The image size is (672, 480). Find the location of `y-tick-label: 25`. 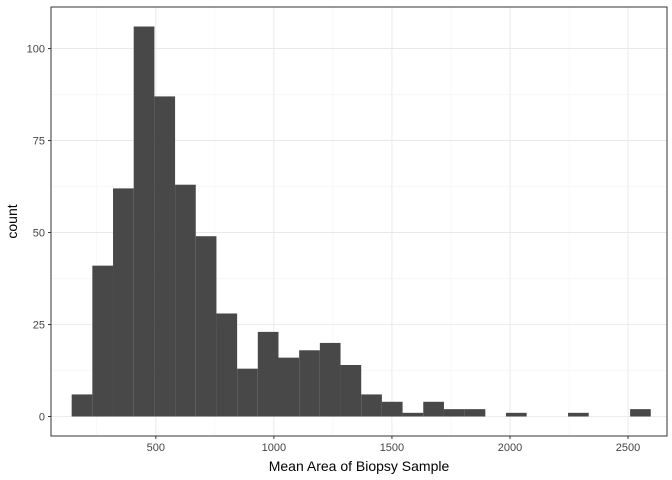

y-tick-label: 25 is located at coordinates (39, 326).